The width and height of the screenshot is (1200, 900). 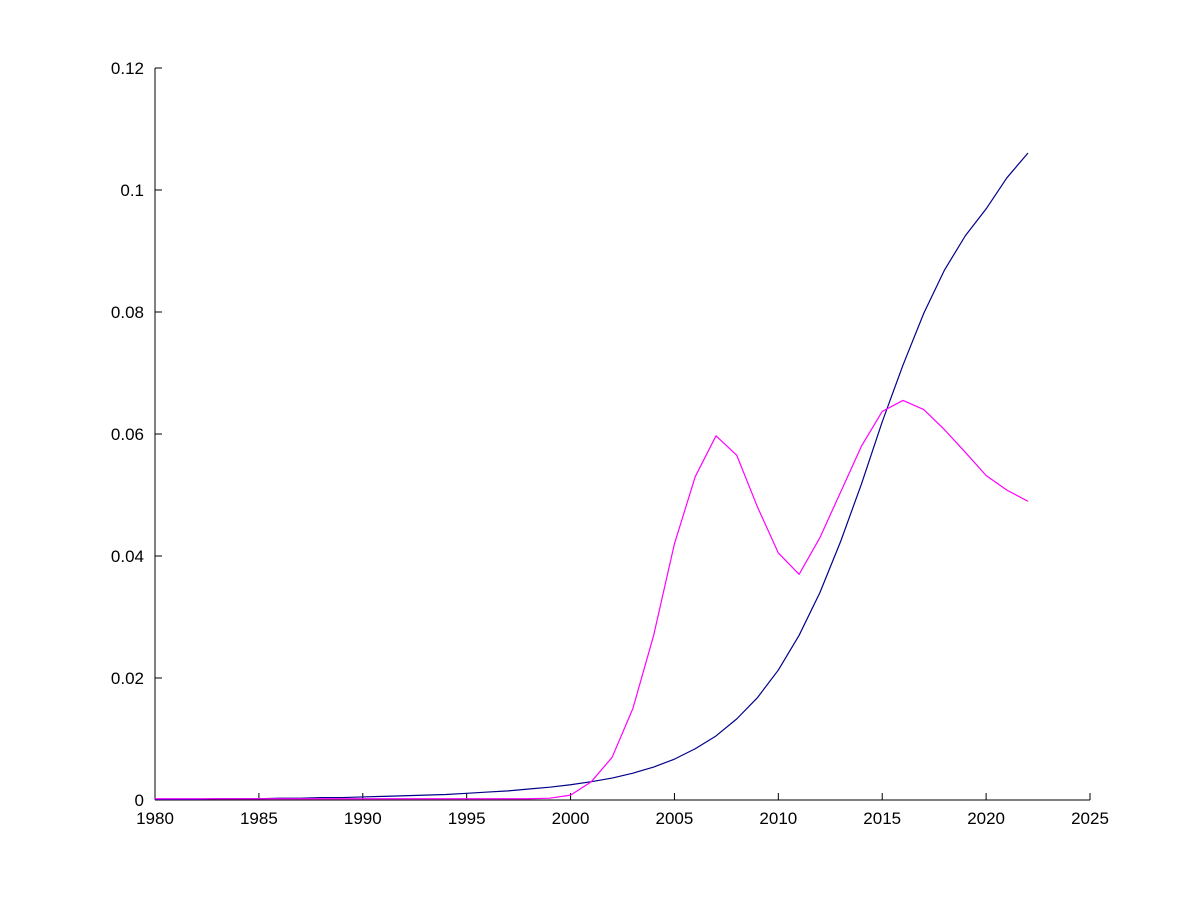 I want to click on x-tick-label: 2020, so click(x=986, y=818).